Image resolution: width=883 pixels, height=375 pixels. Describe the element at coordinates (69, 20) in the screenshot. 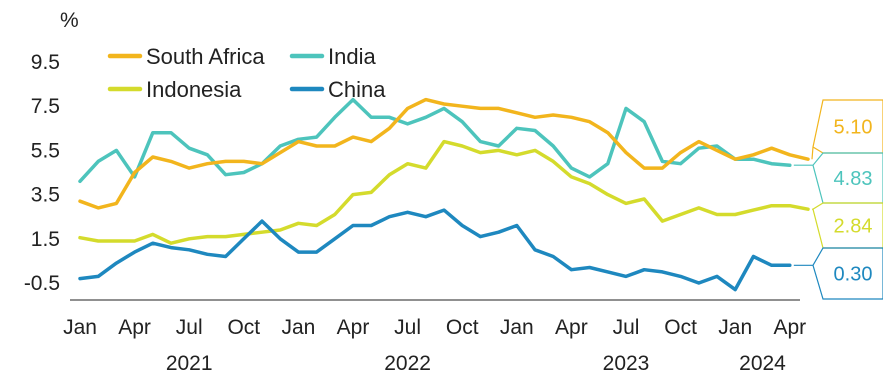

I see `y-axis-label: %` at that location.